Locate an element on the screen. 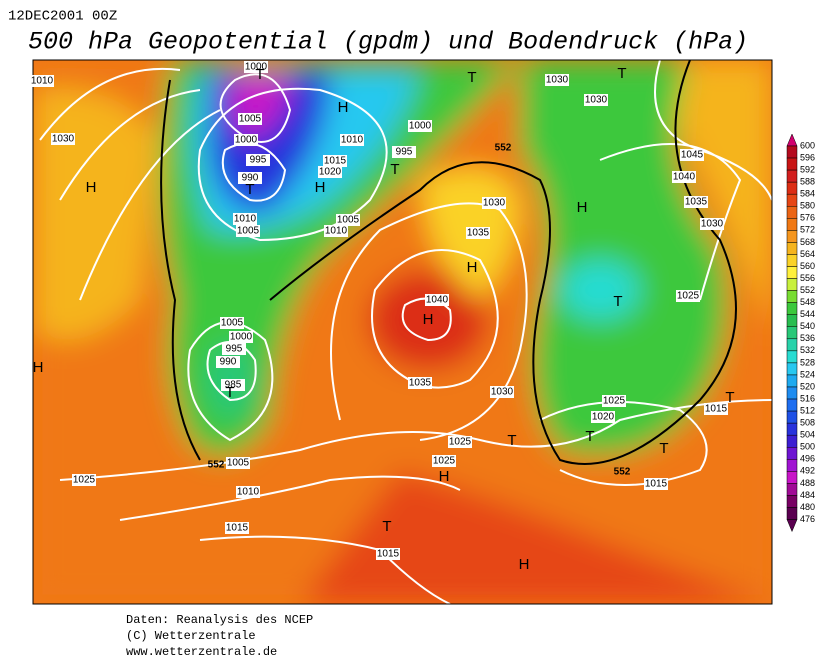 Image resolution: width=822 pixels, height=656 pixels. isobar-label: 995 is located at coordinates (258, 160).